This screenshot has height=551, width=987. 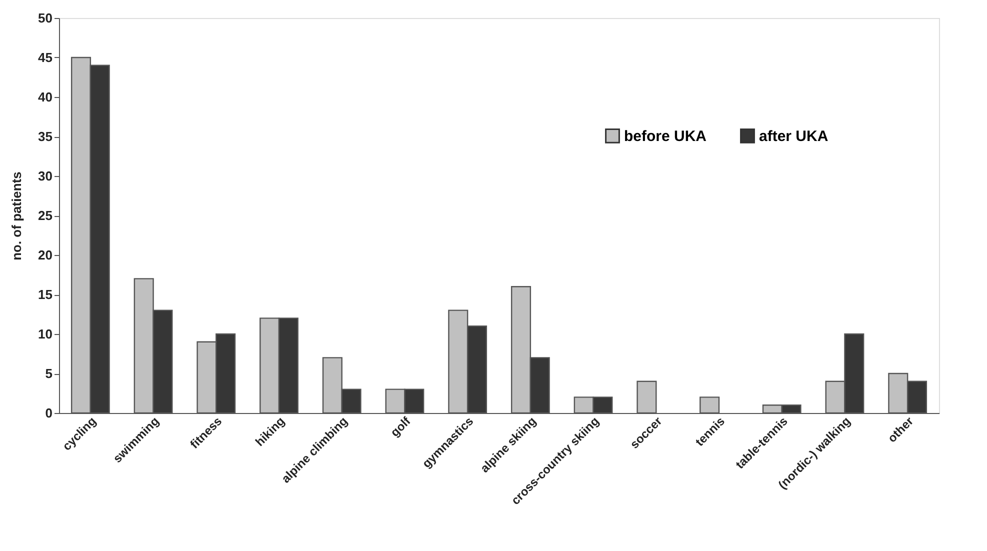 What do you see at coordinates (45, 215) in the screenshot?
I see `y-tick-label: 25` at bounding box center [45, 215].